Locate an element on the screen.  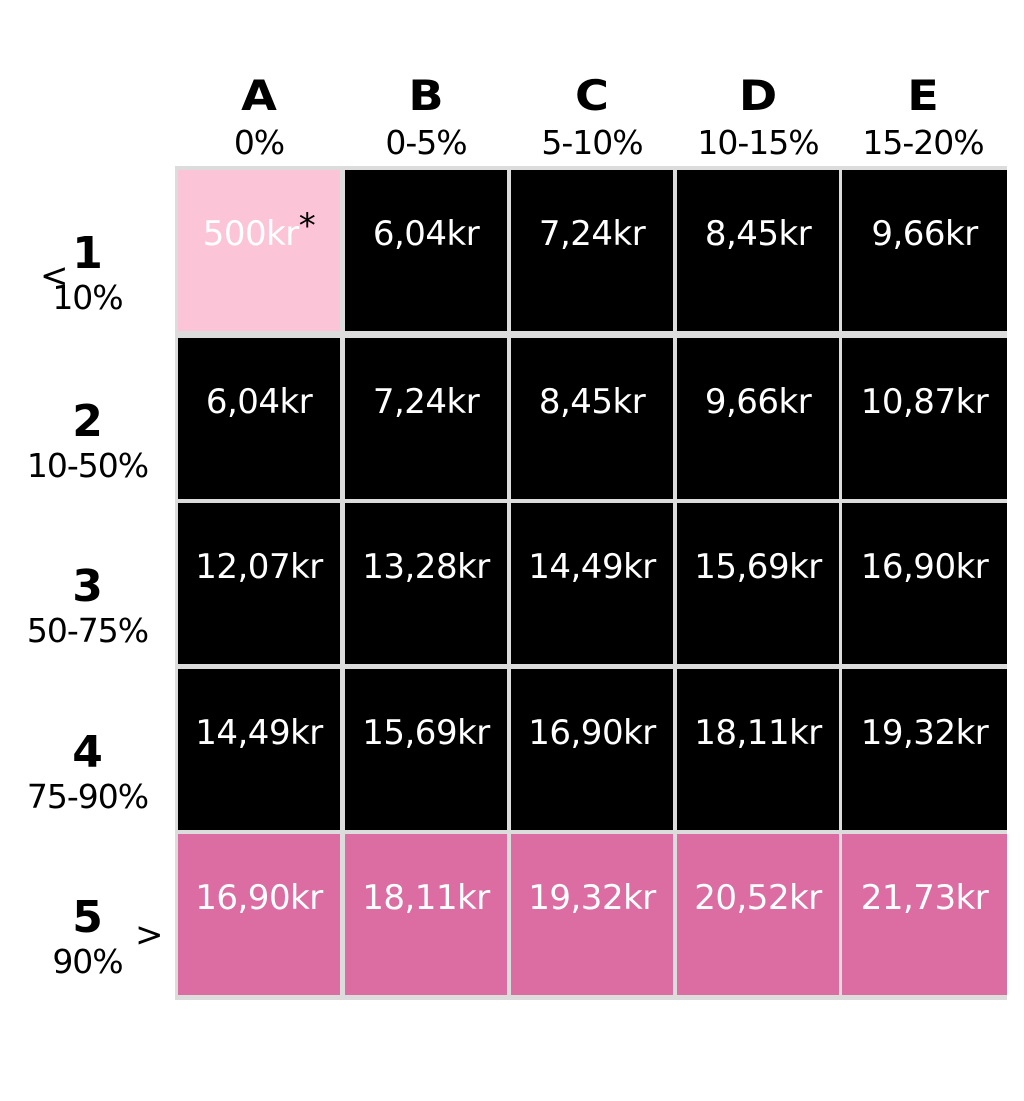
column-range: 5-10% is located at coordinates (592, 142).